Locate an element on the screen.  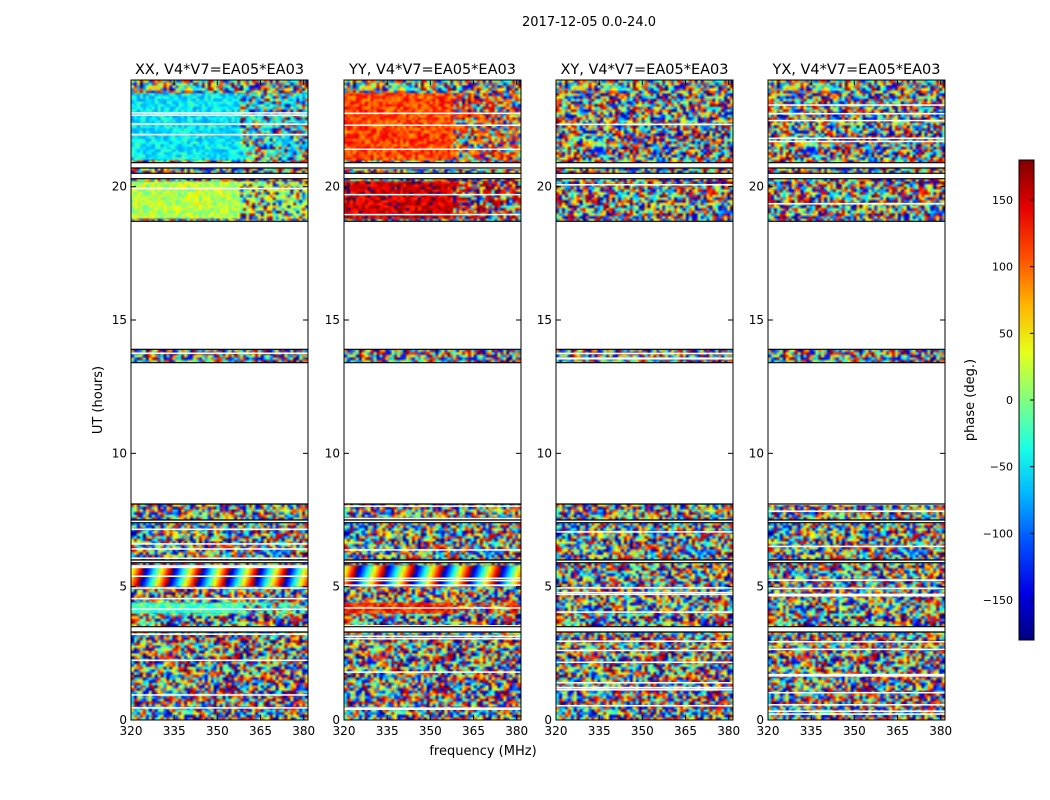
colorbar-tick-label: 0 is located at coordinates (1009, 400).